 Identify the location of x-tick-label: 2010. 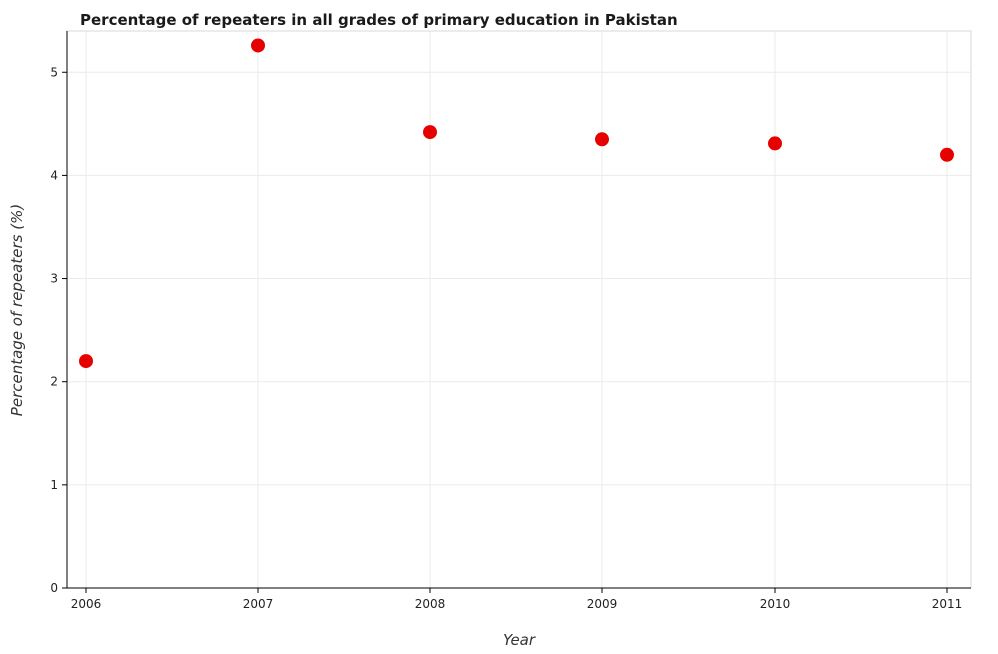
(775, 604).